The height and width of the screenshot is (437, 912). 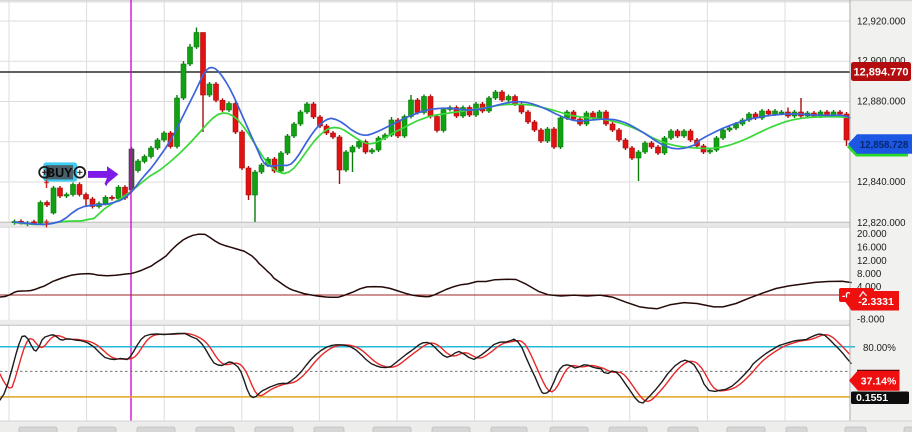 I want to click on svg-text: 12,858.728, so click(x=884, y=145).